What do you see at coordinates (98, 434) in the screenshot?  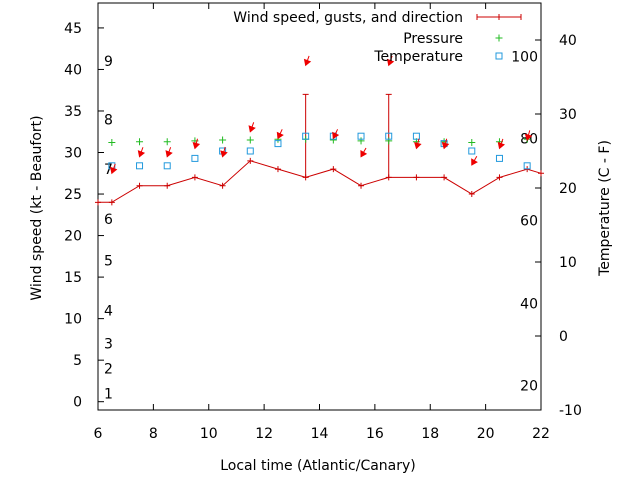 I see `x-tick-label: 6` at bounding box center [98, 434].